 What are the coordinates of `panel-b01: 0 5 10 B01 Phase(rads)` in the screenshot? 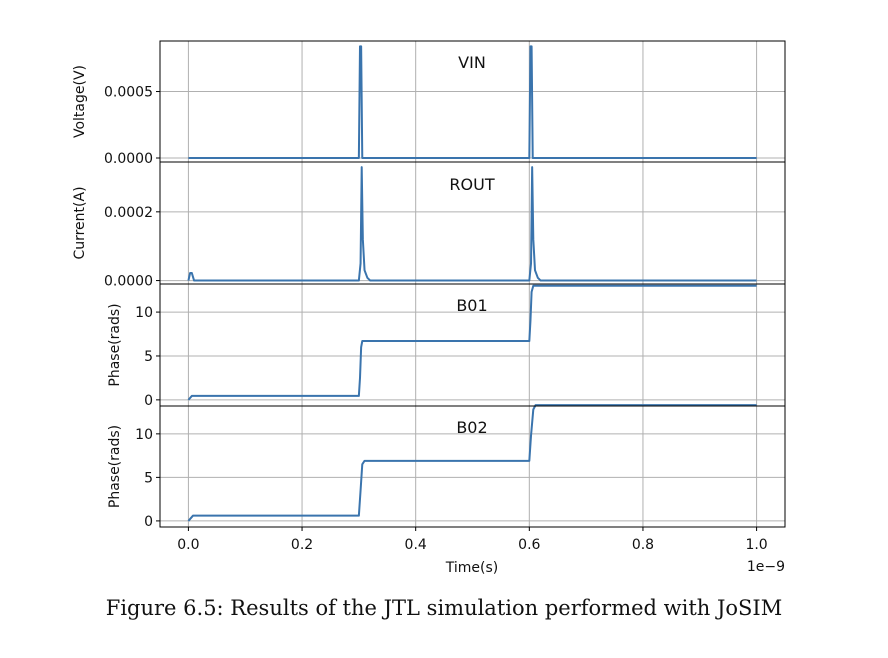 It's located at (446, 346).